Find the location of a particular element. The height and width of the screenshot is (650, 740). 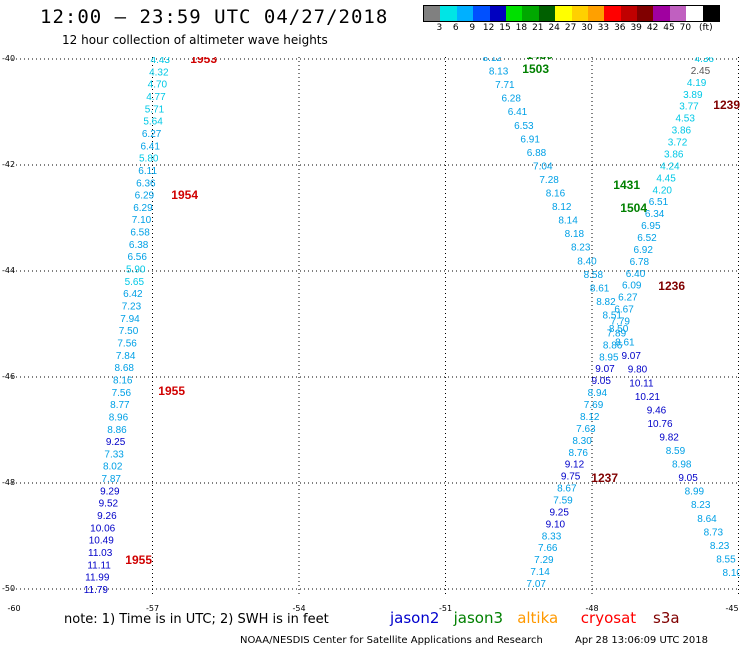

right-track-value: 8.94 is located at coordinates (598, 393).